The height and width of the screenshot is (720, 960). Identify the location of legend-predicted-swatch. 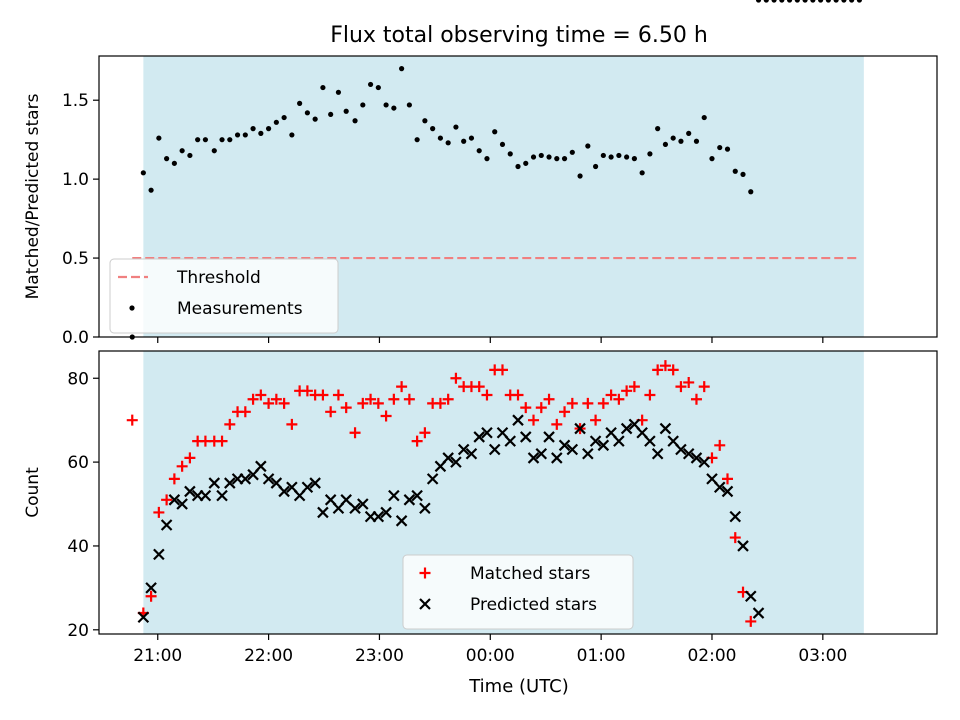
(425, 604).